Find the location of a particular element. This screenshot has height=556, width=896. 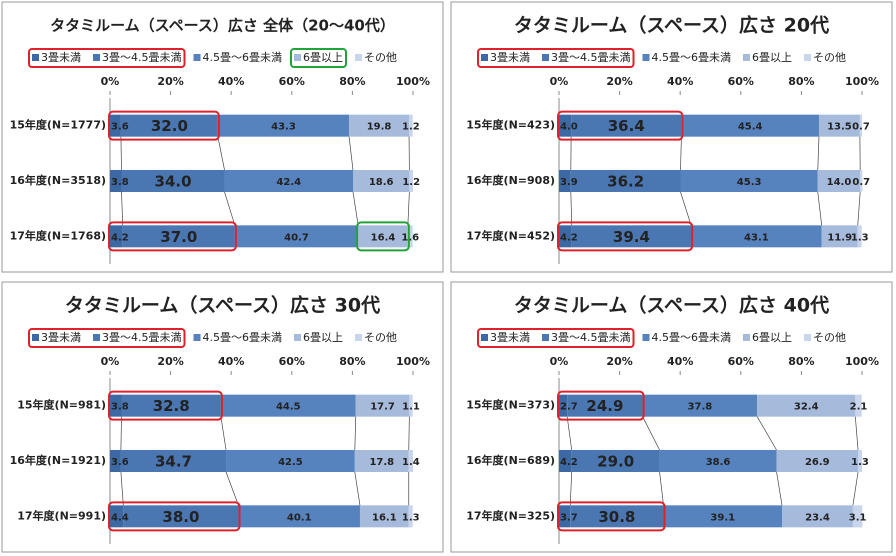

y-tick-label: 15年度(N=423) is located at coordinates (510, 125).